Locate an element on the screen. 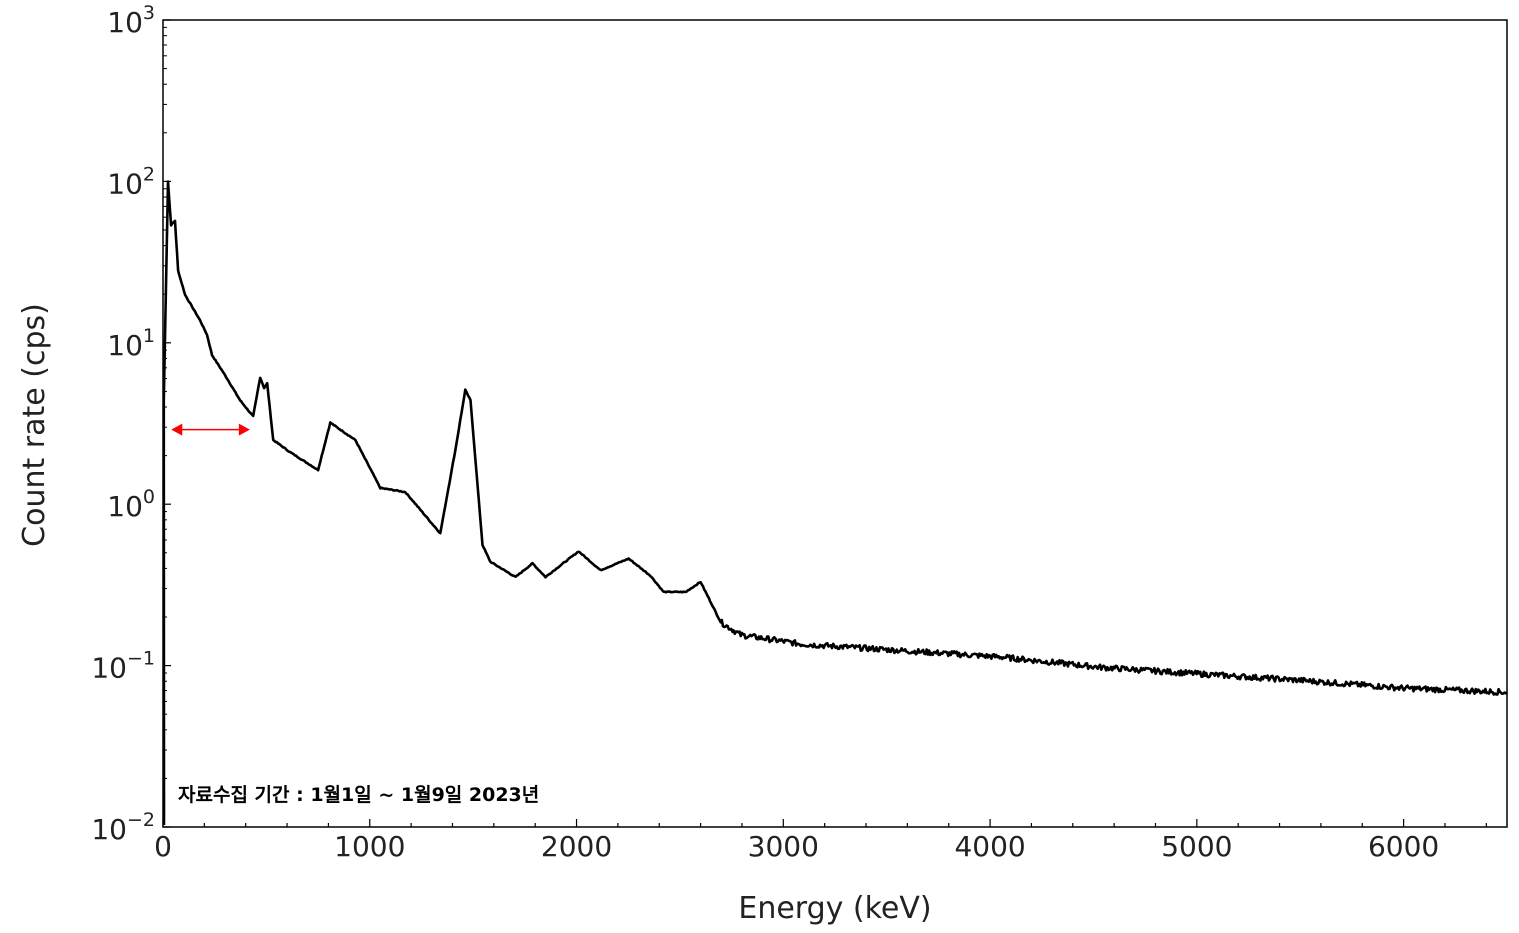  collection-period-annotation: 자료수집 기간 : 1월1일 ~ 1월9일 2023년 is located at coordinates (358, 795).